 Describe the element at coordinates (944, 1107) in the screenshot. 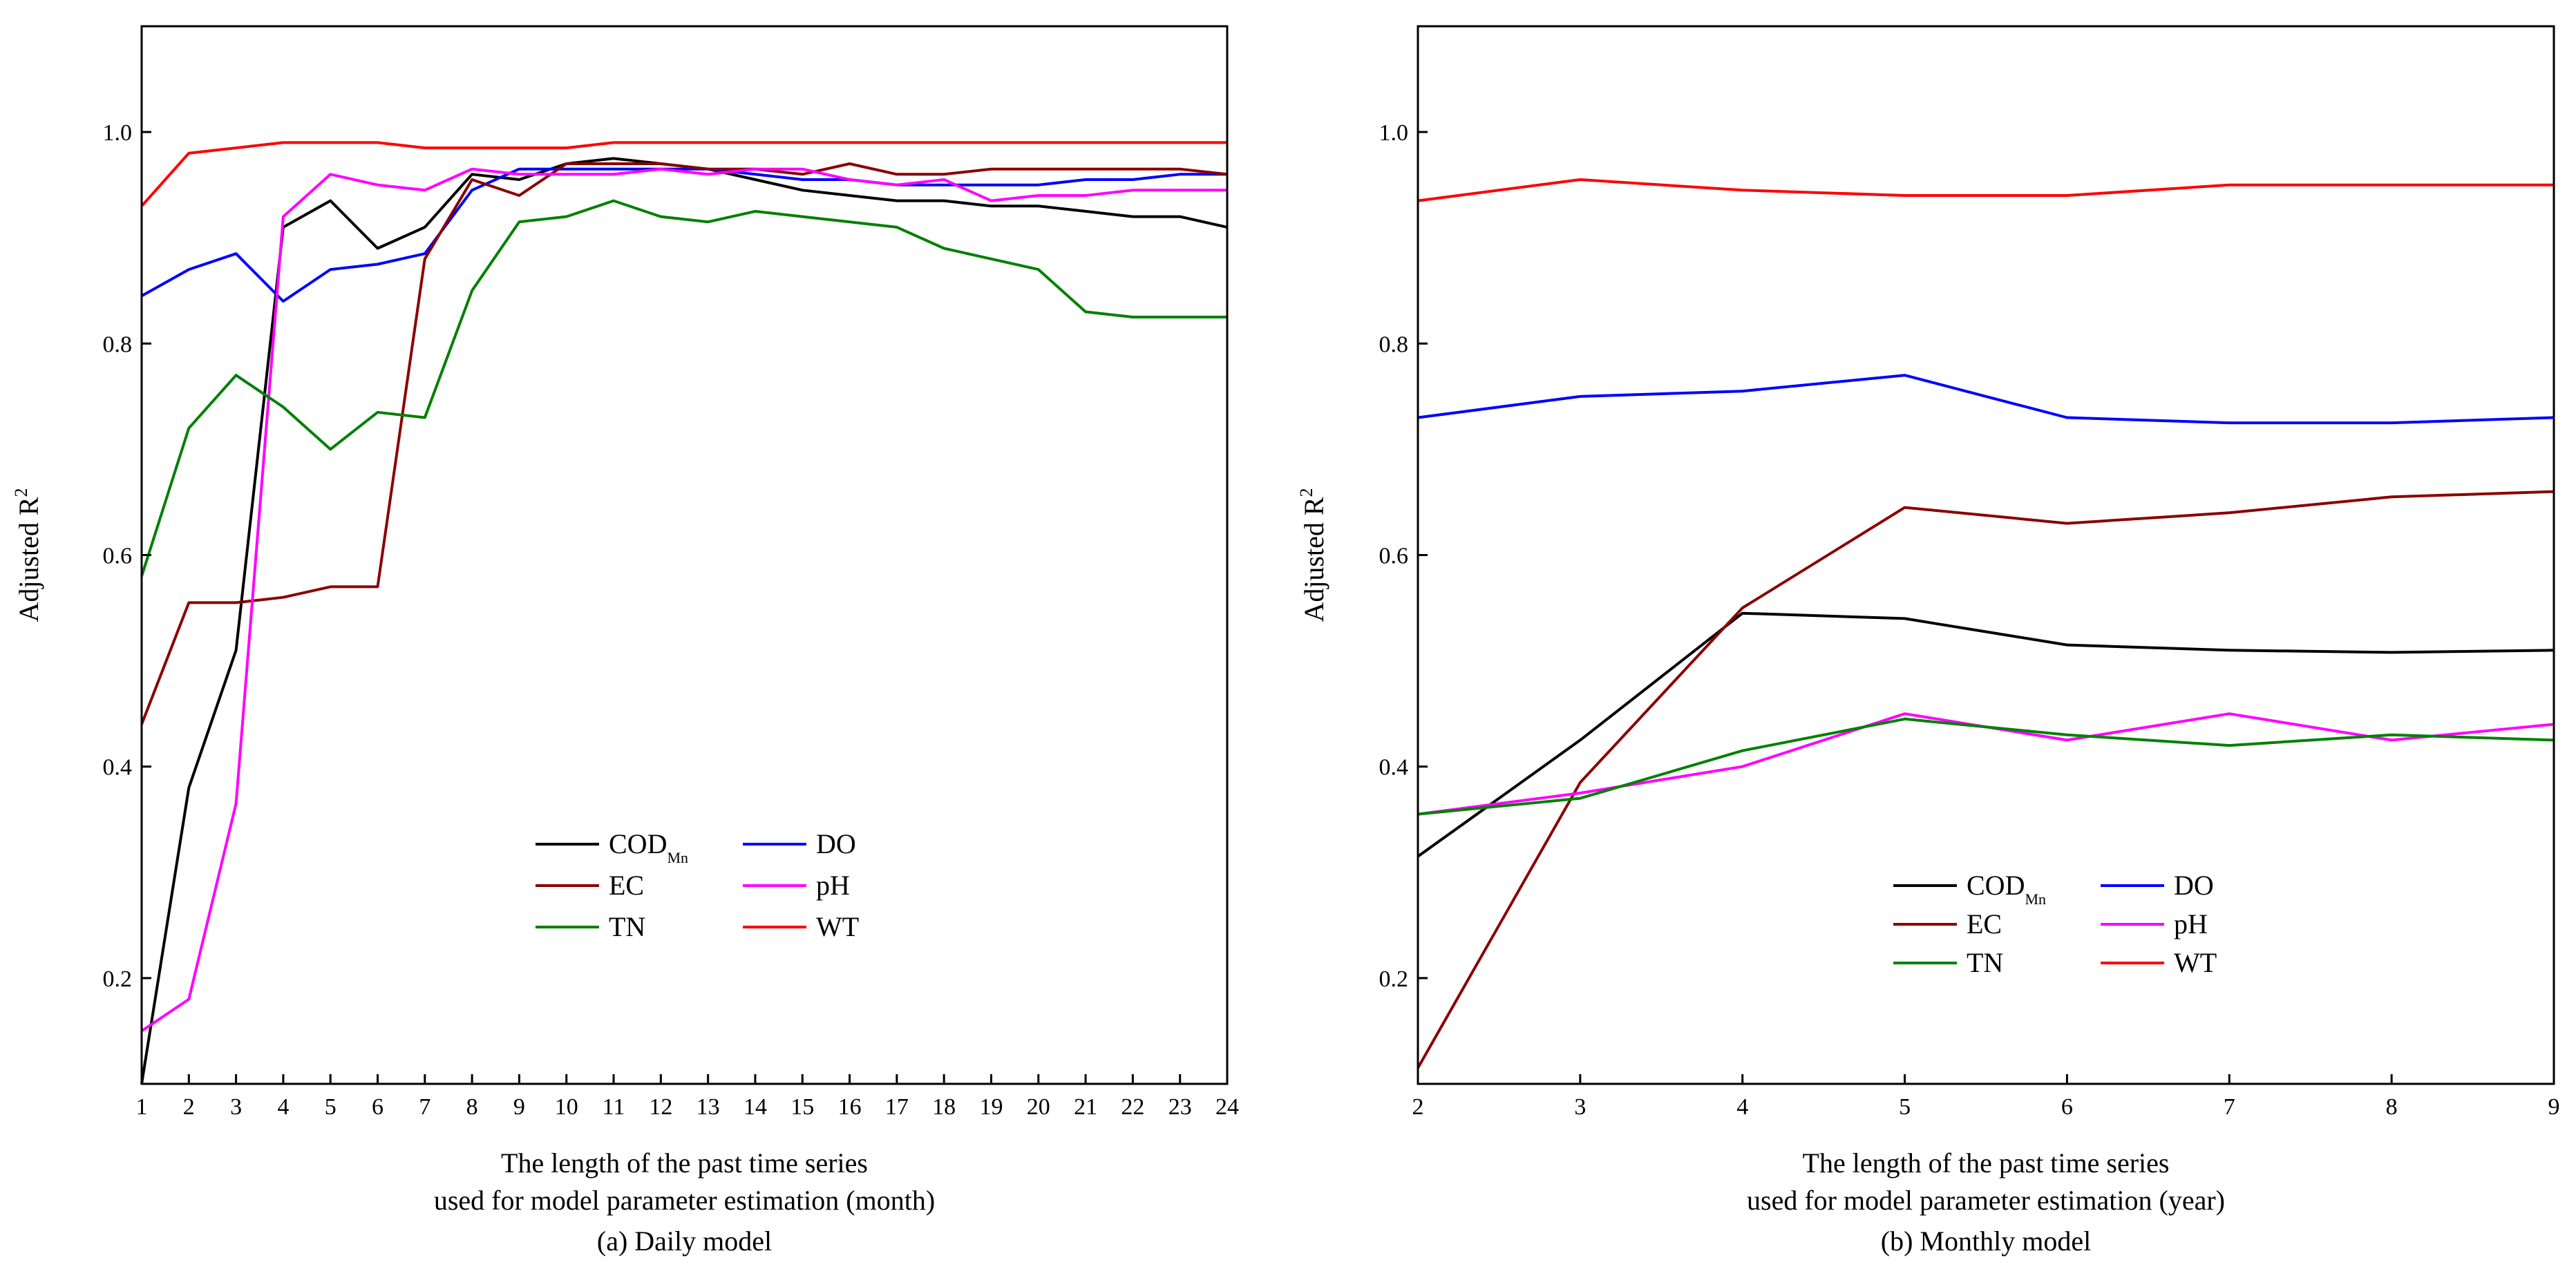

I see `x-tick-label-a: 18` at that location.